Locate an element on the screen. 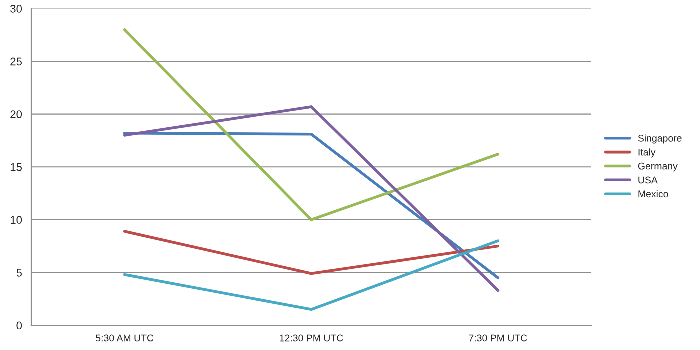 This screenshot has width=700, height=350. y-tick-label: 5 is located at coordinates (19, 273).